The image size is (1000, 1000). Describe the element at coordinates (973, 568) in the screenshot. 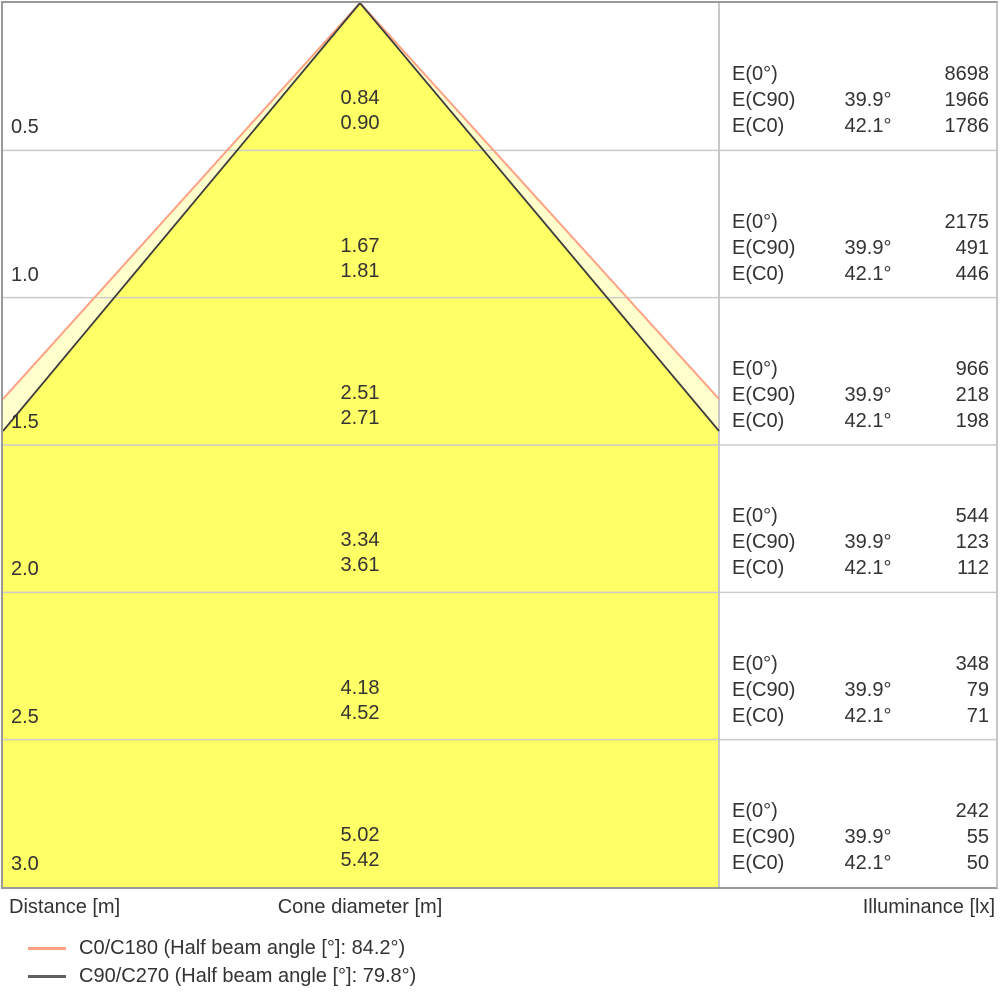

I see `ec0-value: 112` at that location.